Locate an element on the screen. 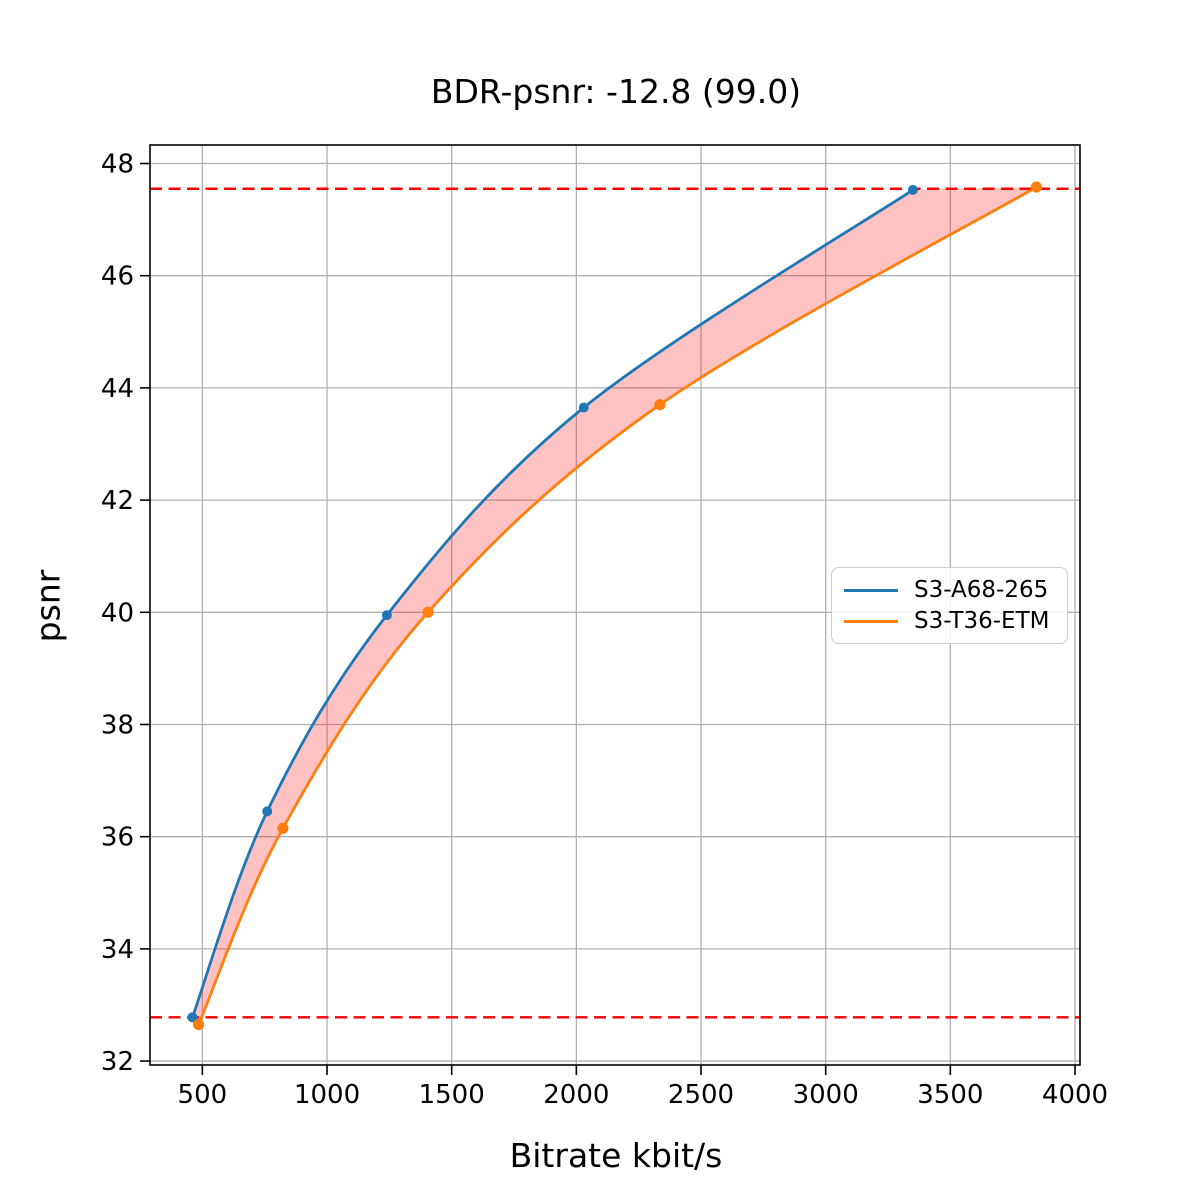  chart-title: BDR-psnr: -12.8 (99.0) is located at coordinates (616, 91).